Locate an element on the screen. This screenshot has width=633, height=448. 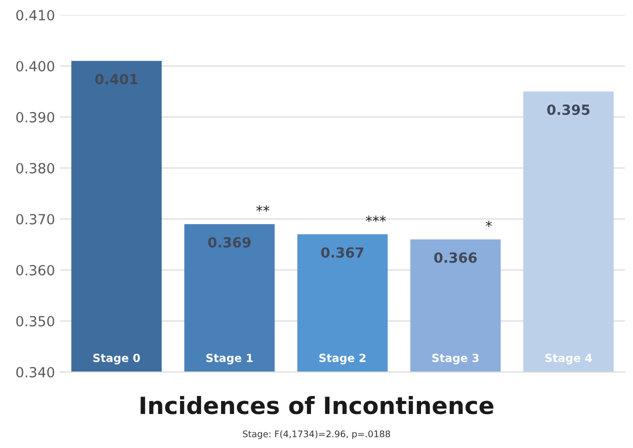
y-tick-label: 0.380 is located at coordinates (35, 168).